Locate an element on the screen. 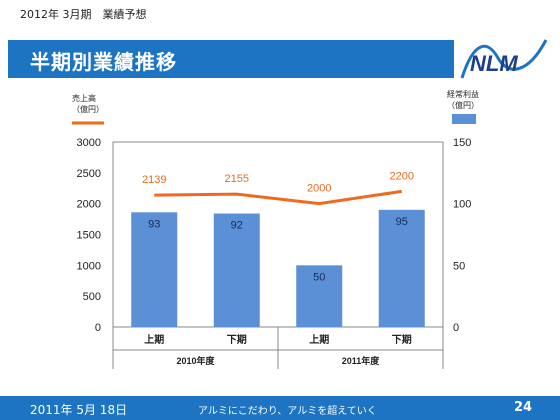 This screenshot has height=420, width=560. left-axis-tick-label: 2500 is located at coordinates (89, 174).